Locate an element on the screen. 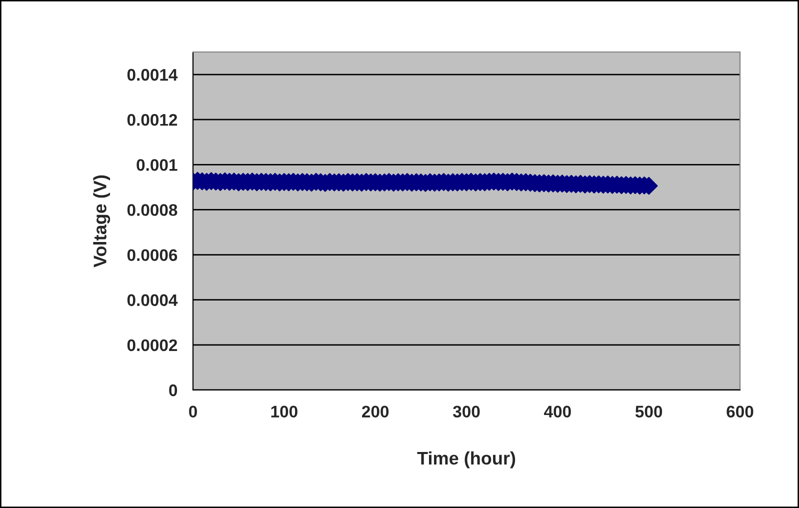  y-tick-label: 0.001 is located at coordinates (157, 165).